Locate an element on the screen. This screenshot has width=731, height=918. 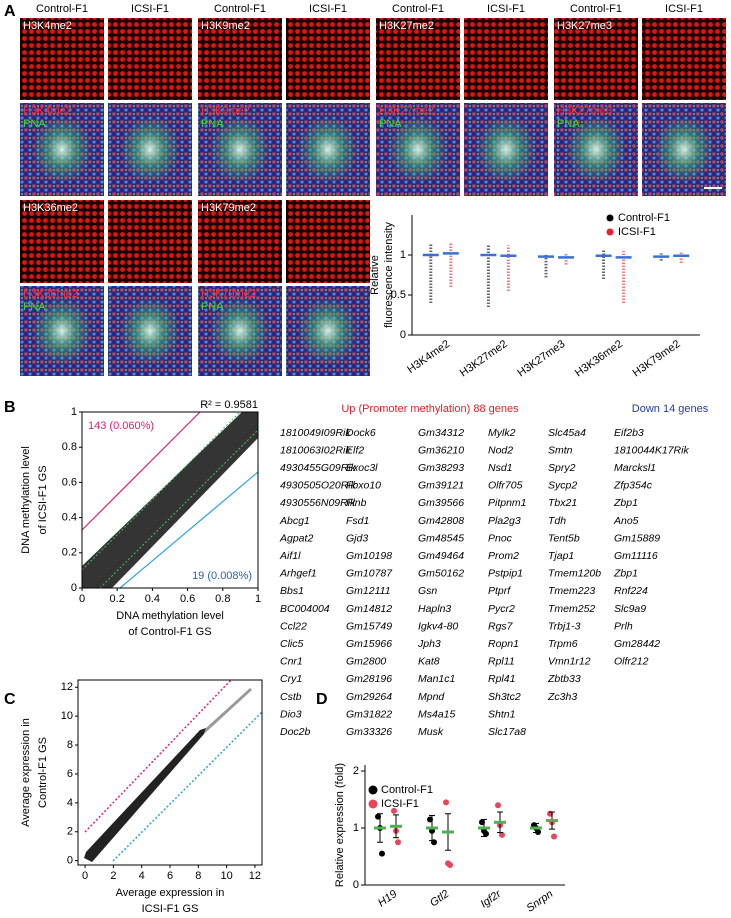
x-tick-label: H3K27me3 is located at coordinates (541, 358).